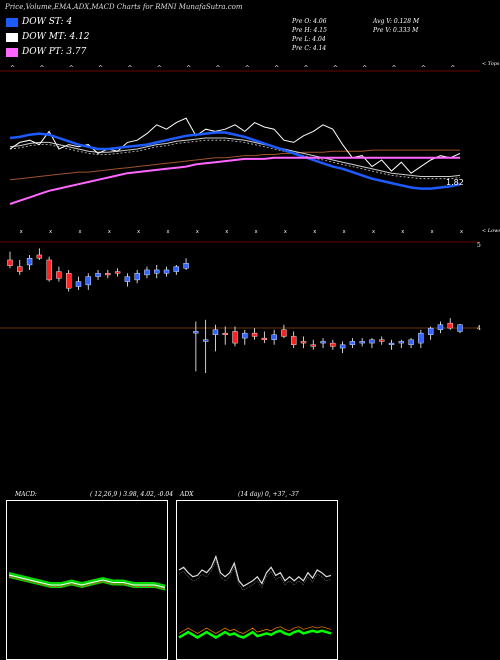 This screenshot has width=500, height=660. I want to click on legend-swatch-st, so click(12, 22).